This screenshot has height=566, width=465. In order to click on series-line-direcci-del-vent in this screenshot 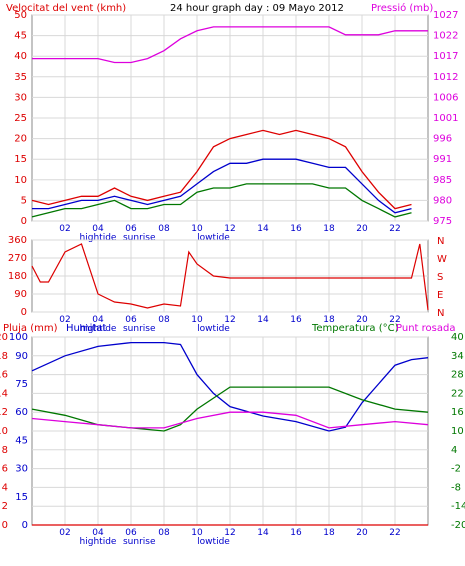, I will do `click(230, 277)`.